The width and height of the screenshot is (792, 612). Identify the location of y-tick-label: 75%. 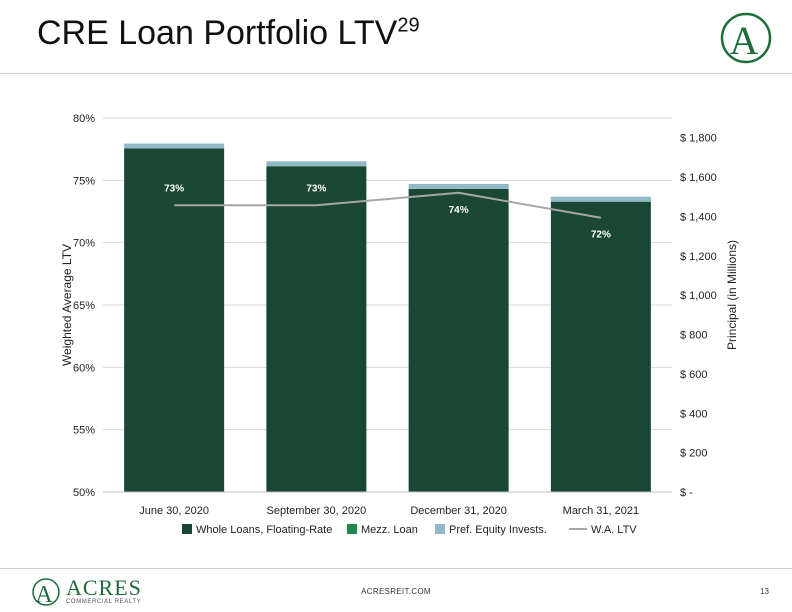
(84, 181).